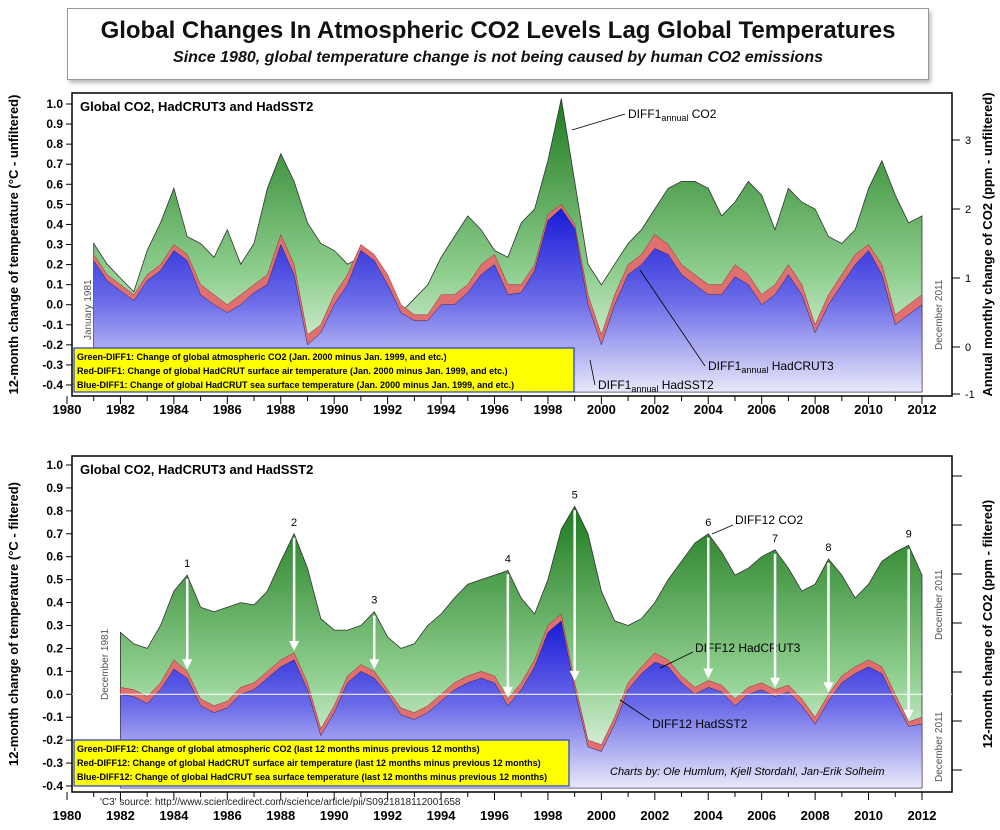 This screenshot has height=830, width=1000. I want to click on peak-label: 8, so click(828, 548).